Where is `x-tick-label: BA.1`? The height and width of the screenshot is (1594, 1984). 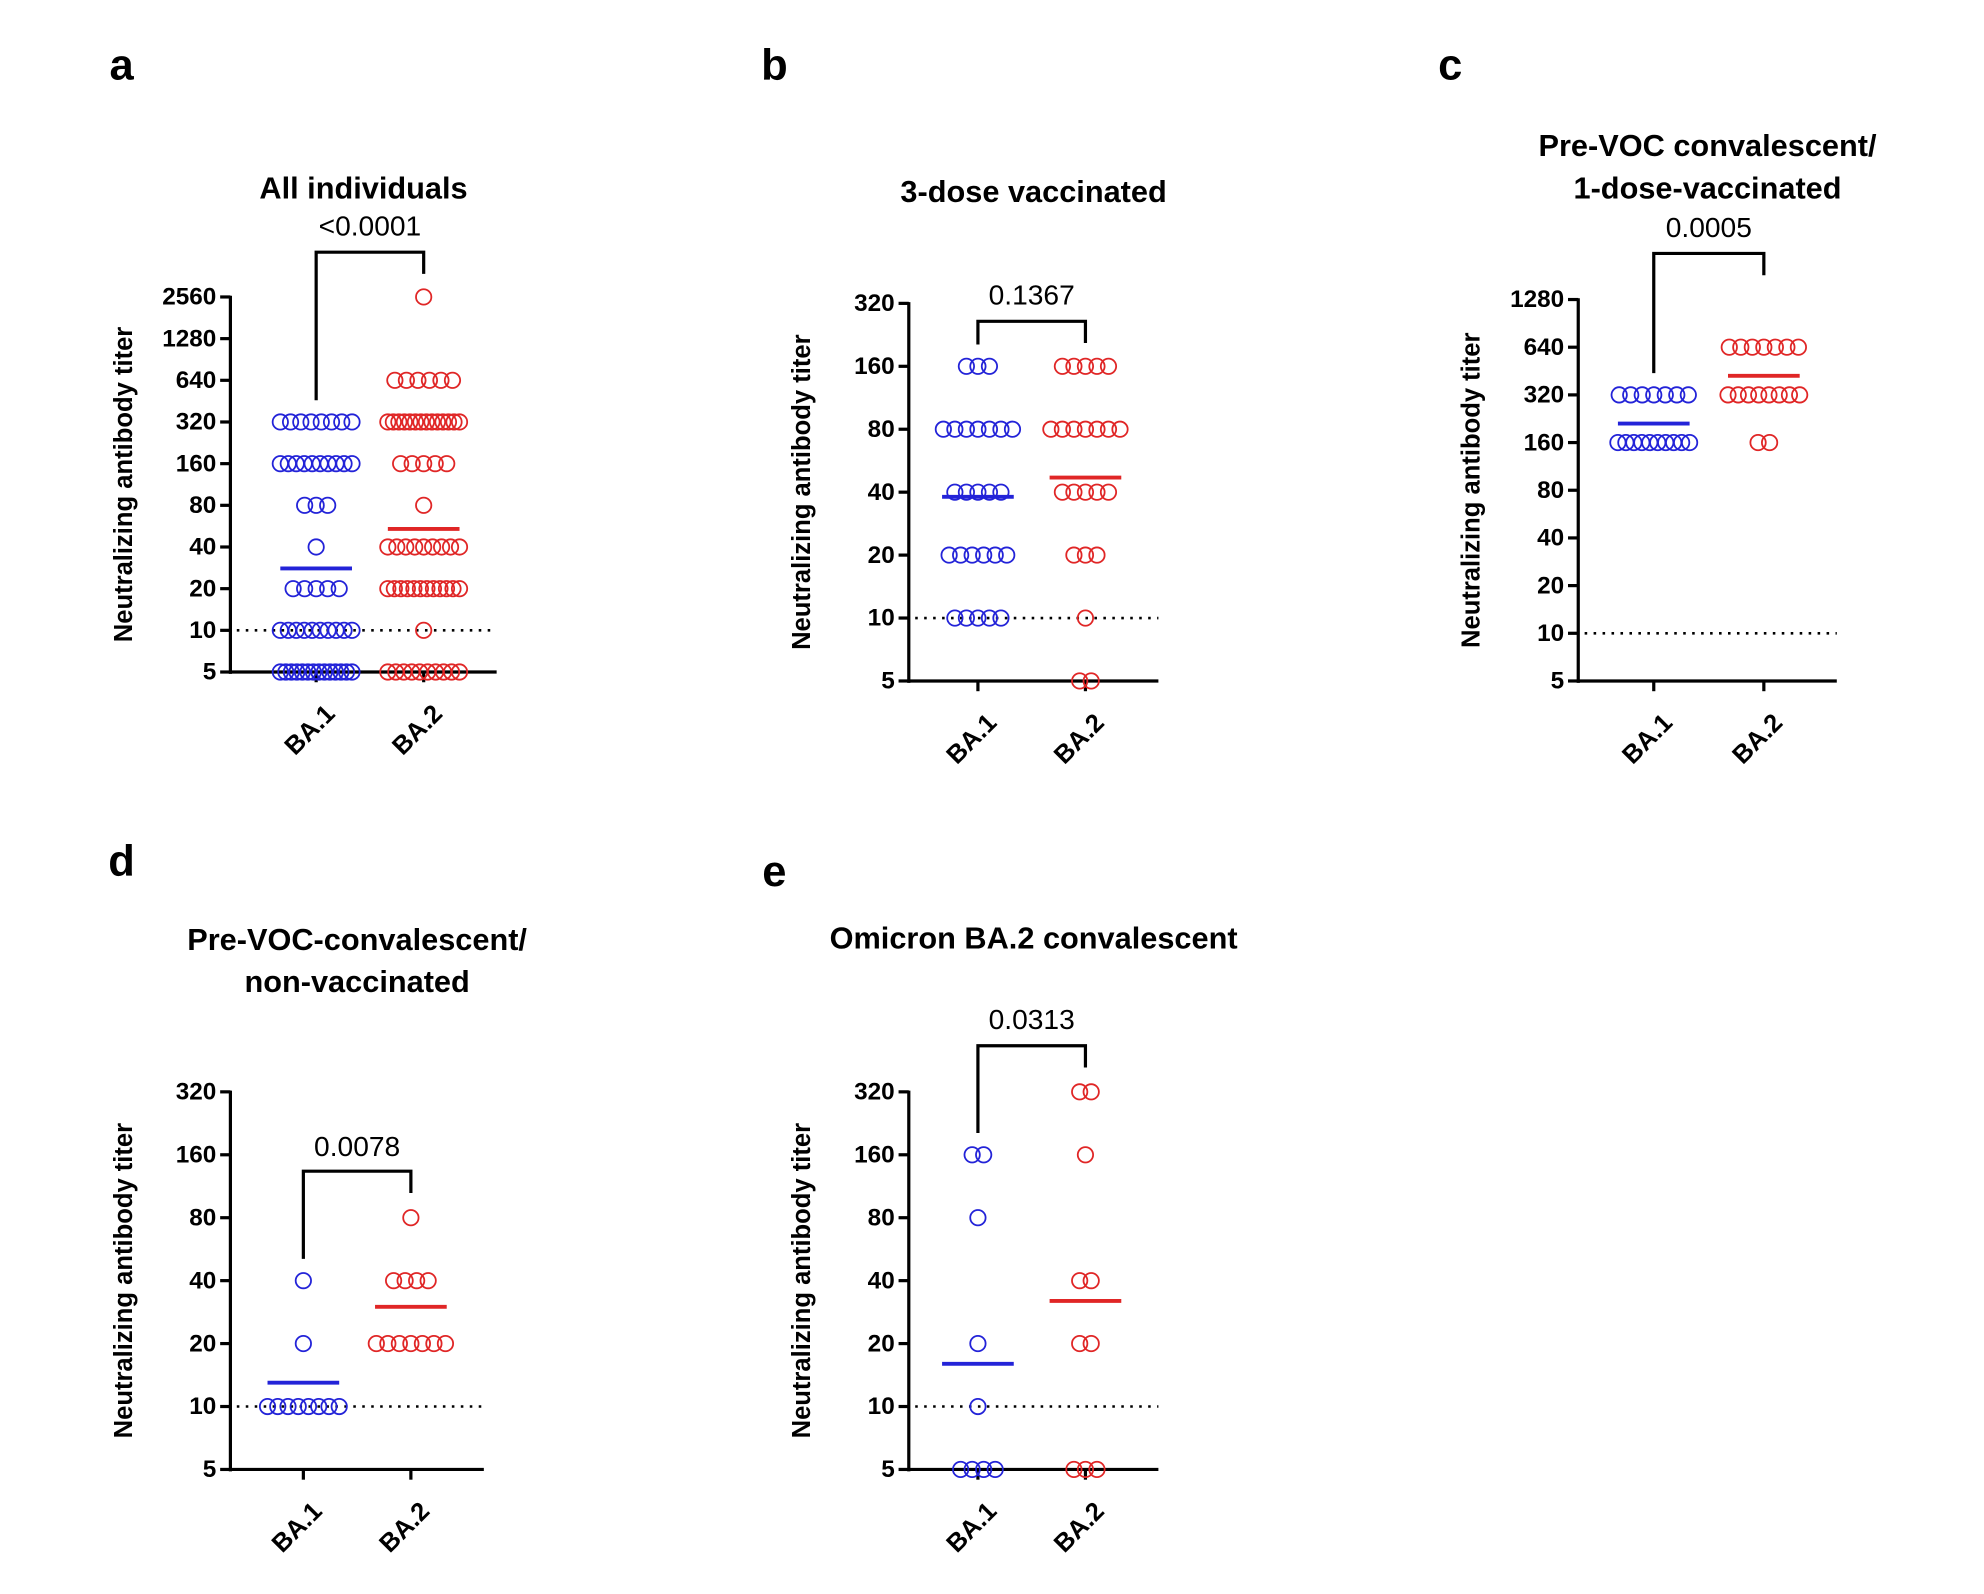 x-tick-label: BA.1 is located at coordinates (297, 1527).